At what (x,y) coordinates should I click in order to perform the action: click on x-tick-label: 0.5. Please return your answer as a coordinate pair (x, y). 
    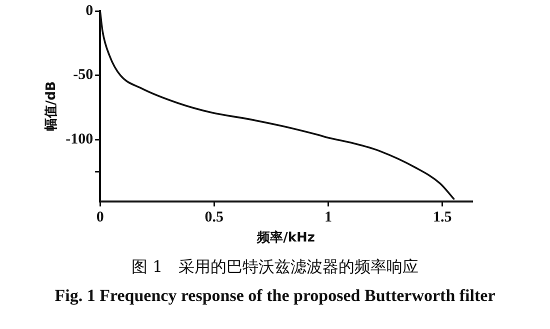
    Looking at the image, I should click on (214, 217).